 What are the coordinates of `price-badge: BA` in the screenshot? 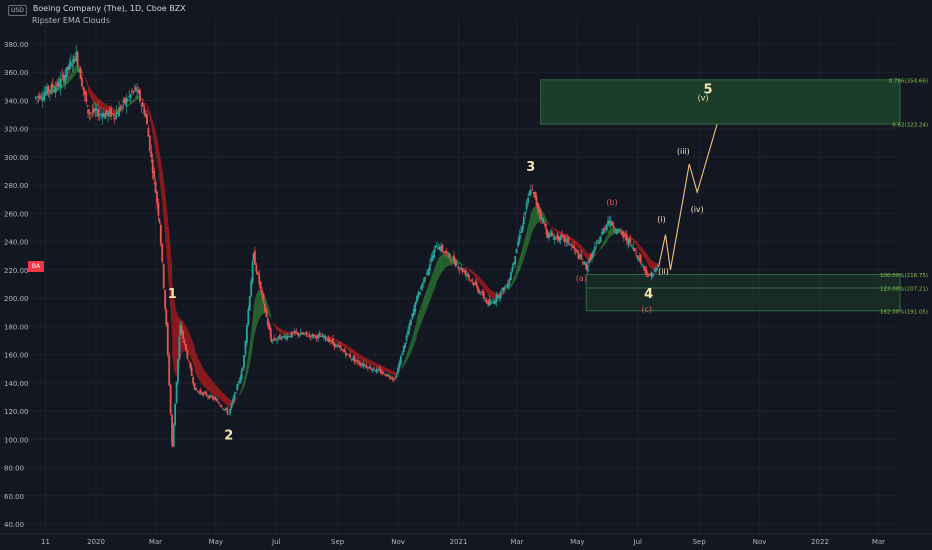 It's located at (36, 266).